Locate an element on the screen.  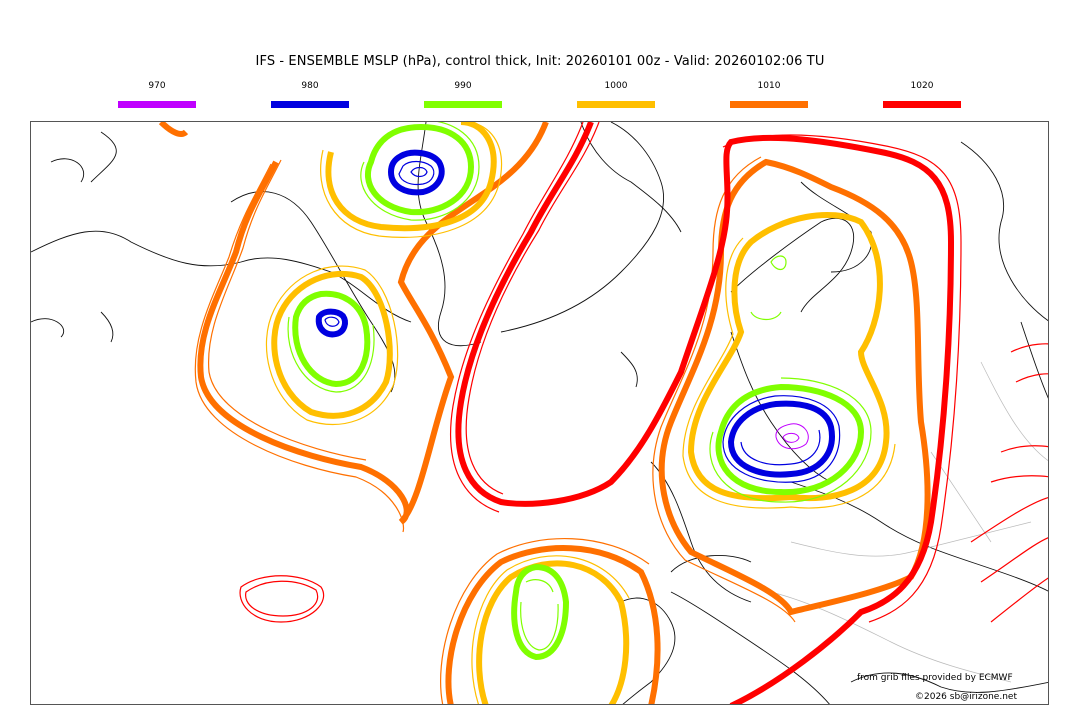
legend-label: 1000 is located at coordinates (616, 86).